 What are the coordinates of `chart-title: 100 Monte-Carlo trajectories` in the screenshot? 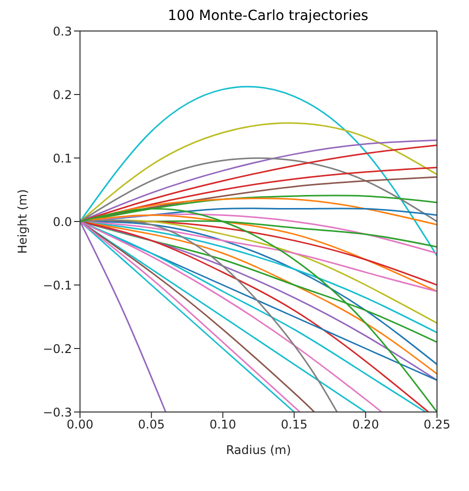 It's located at (268, 16).